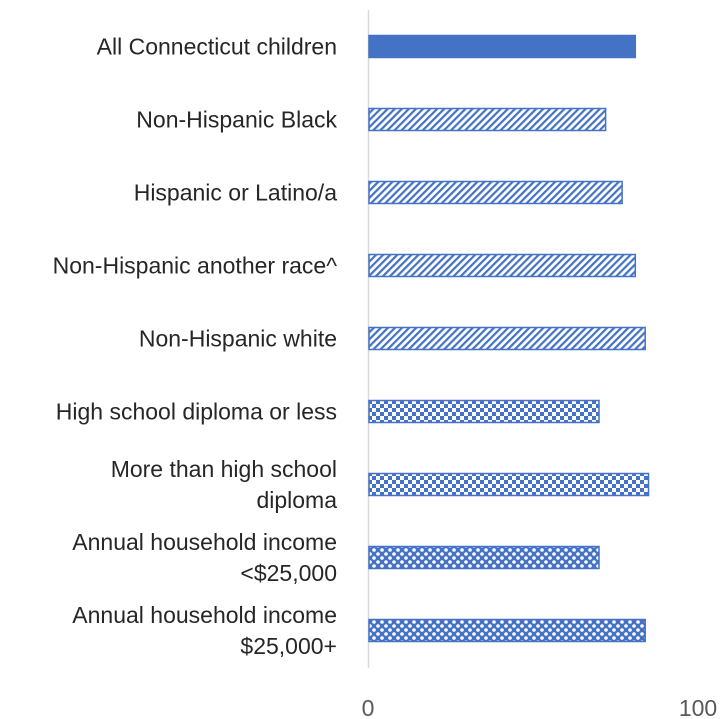 The width and height of the screenshot is (727, 719). Describe the element at coordinates (196, 412) in the screenshot. I see `category-label: High school diploma or less` at that location.